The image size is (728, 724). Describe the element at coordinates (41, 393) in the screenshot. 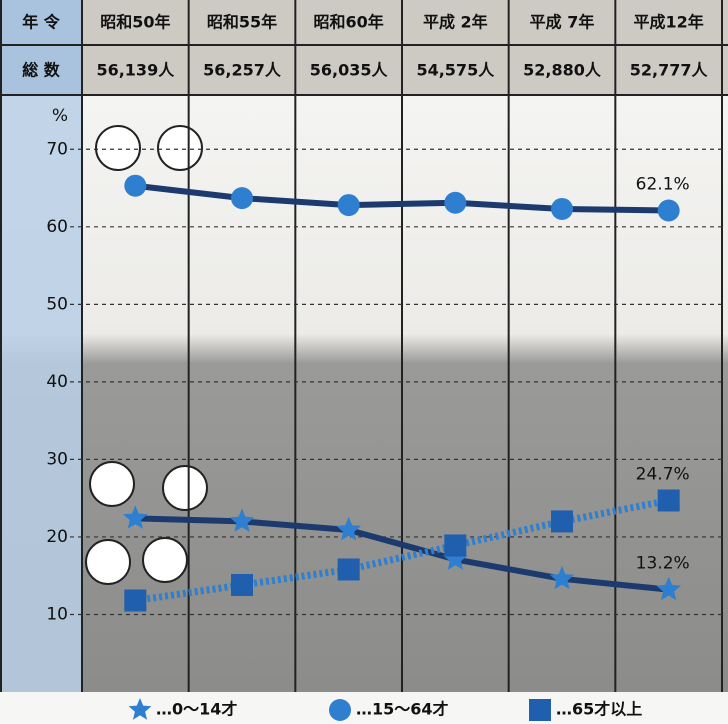

I see `axis-band` at that location.